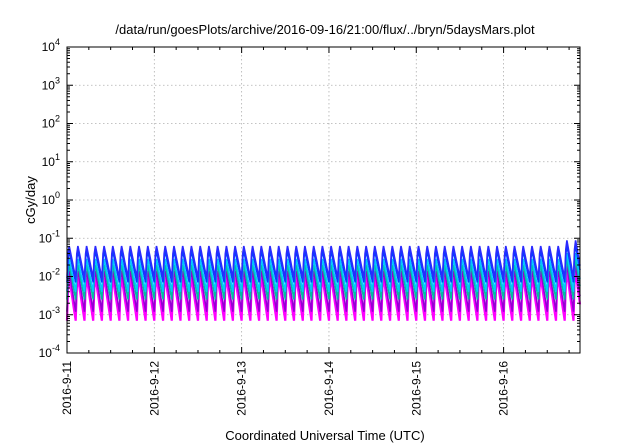  What do you see at coordinates (504, 388) in the screenshot?
I see `x-tick-label: 2016-9-16` at bounding box center [504, 388].